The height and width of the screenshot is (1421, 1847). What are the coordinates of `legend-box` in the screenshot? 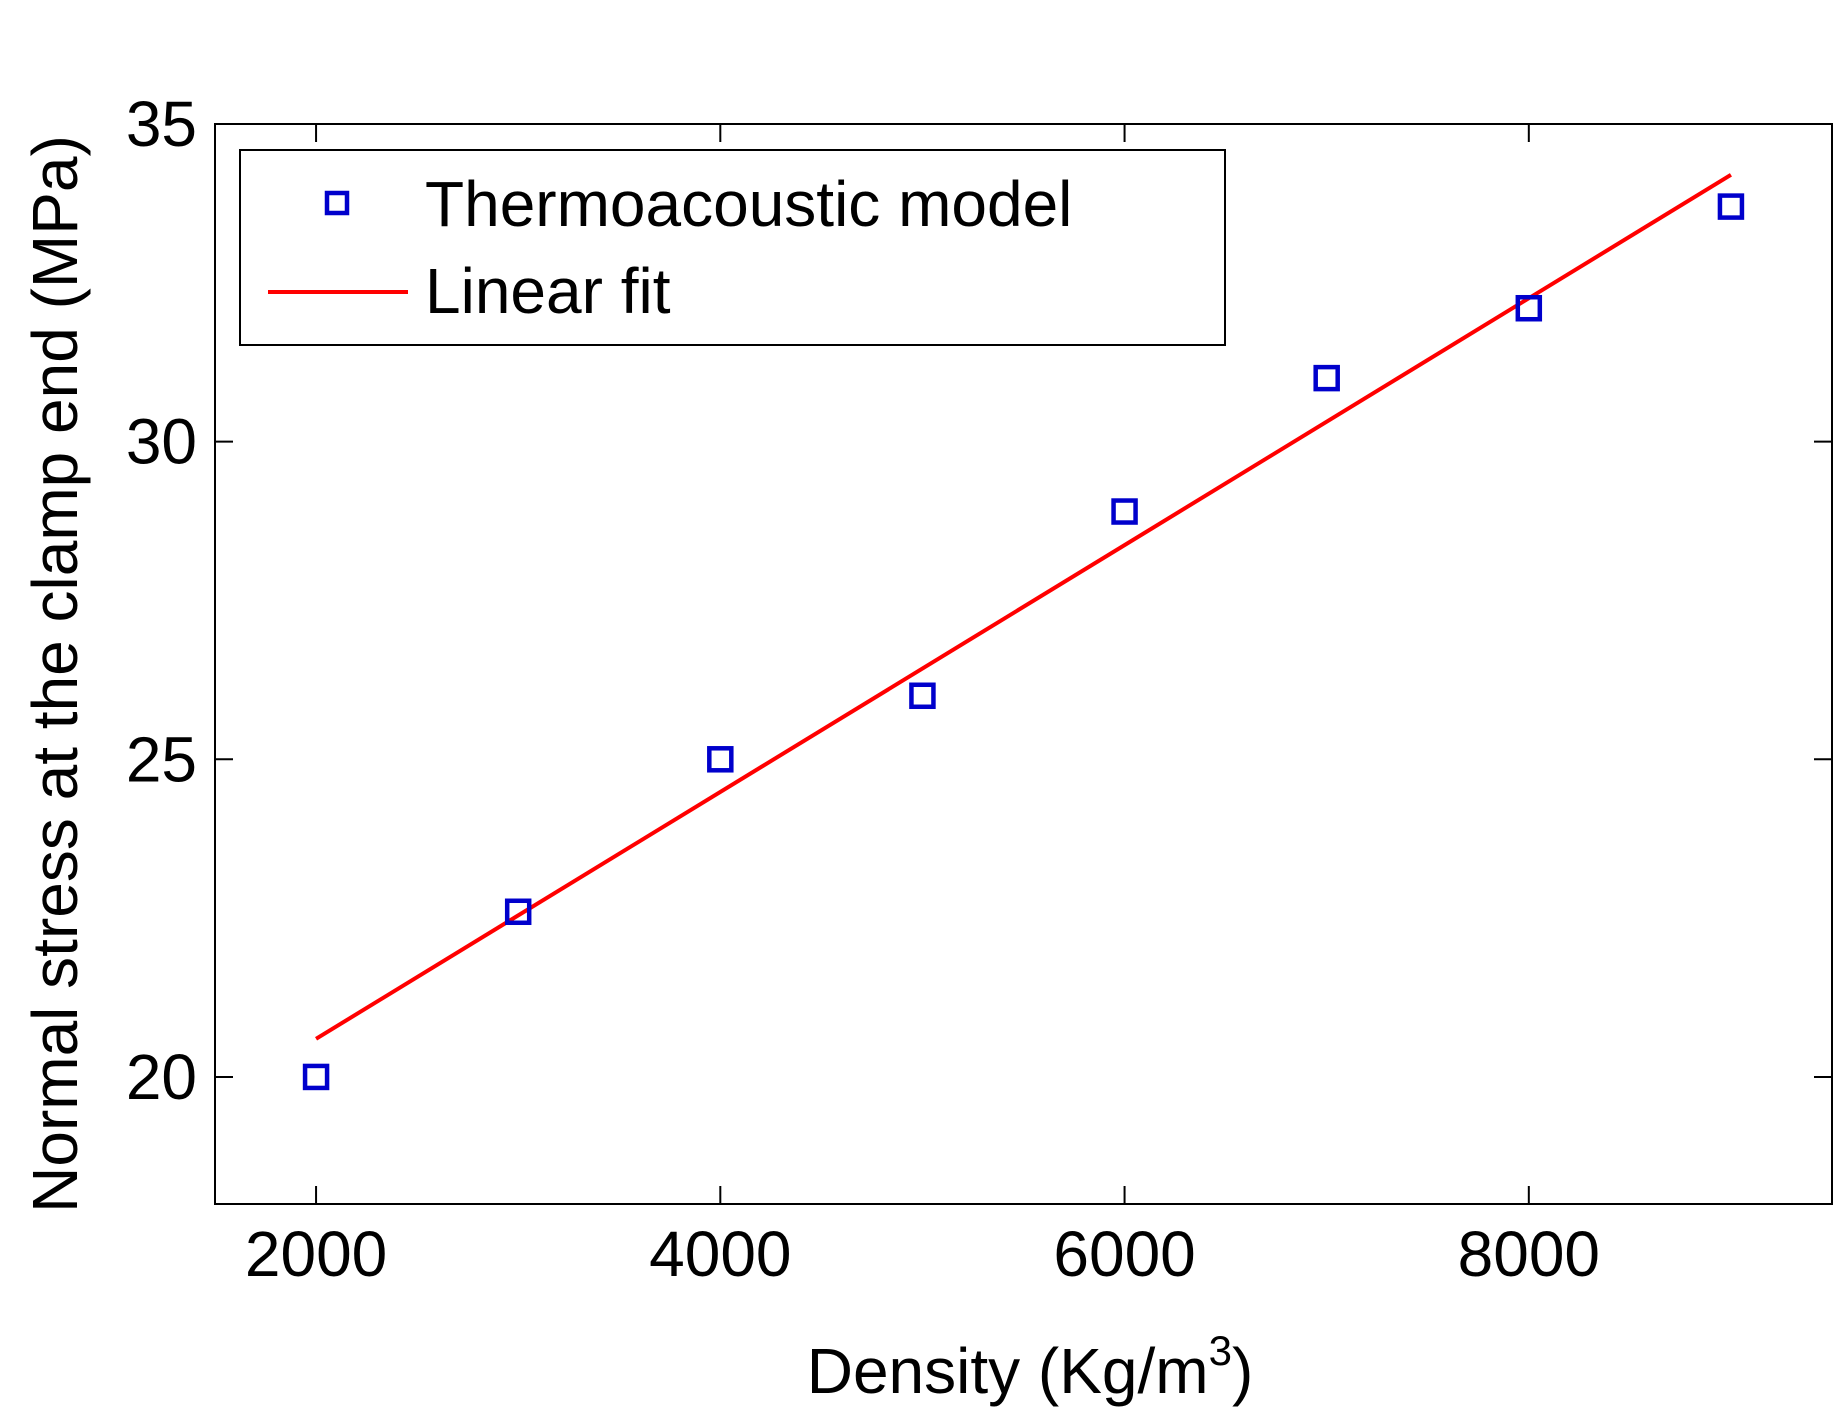 It's located at (732, 247).